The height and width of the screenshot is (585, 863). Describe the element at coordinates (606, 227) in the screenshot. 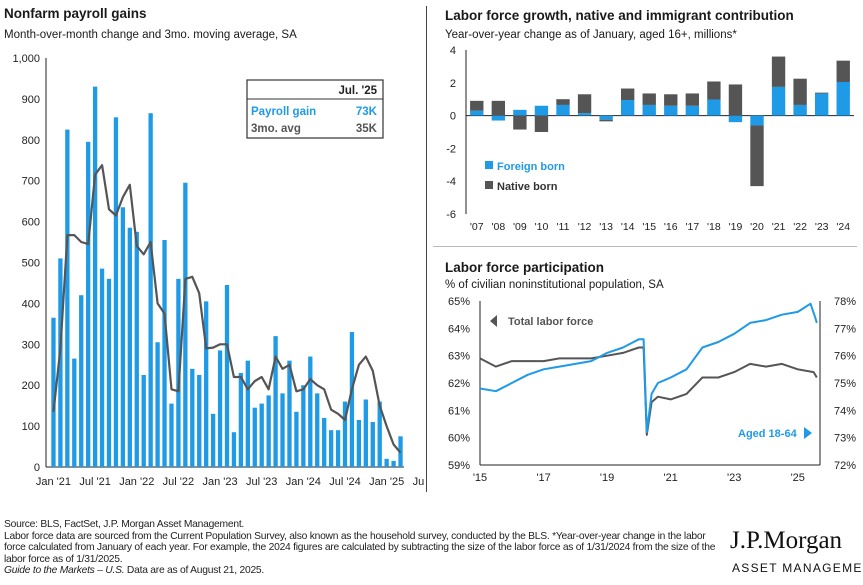

I see `x-tick-label: '13` at that location.